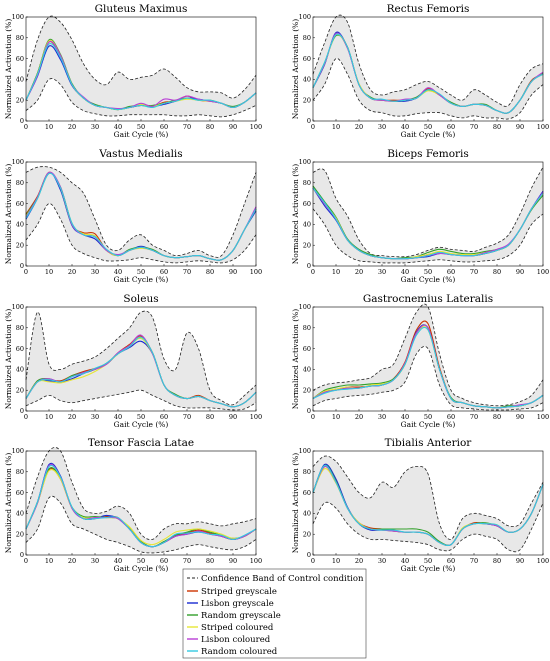 Image resolution: width=550 pixels, height=661 pixels. Describe the element at coordinates (239, 592) in the screenshot. I see `legend-label-0: Striped greyscale` at that location.